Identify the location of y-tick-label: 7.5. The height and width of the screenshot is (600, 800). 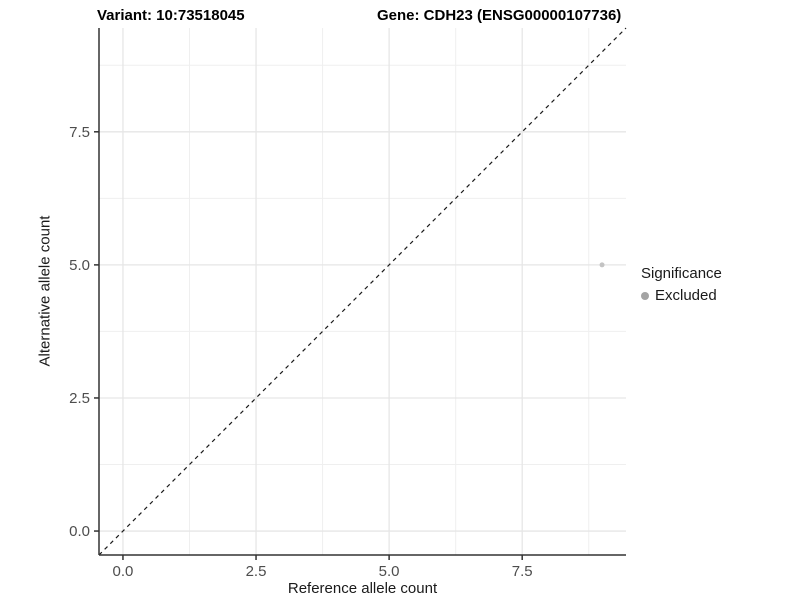
(79, 132).